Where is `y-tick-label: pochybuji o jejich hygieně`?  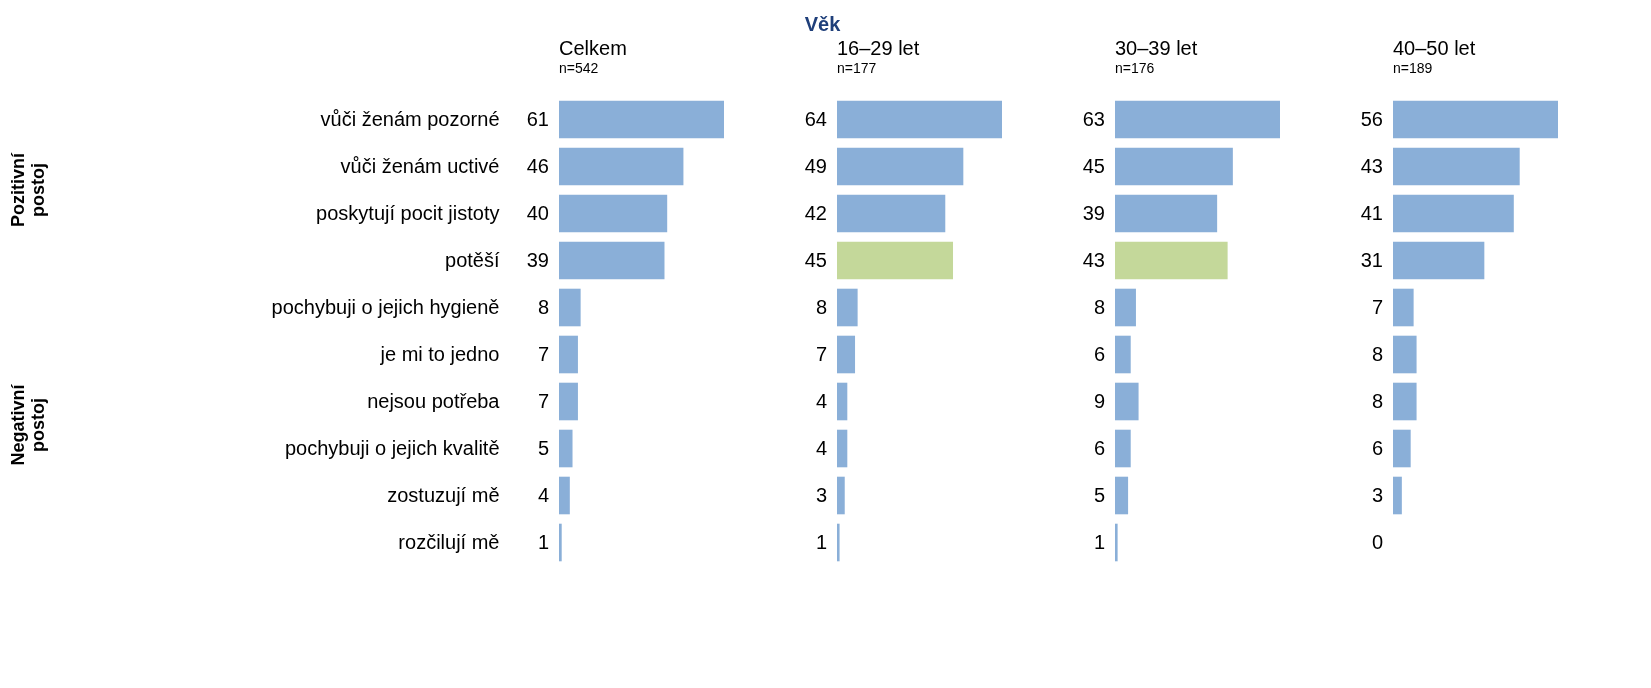 y-tick-label: pochybuji o jejich hygieně is located at coordinates (385, 306).